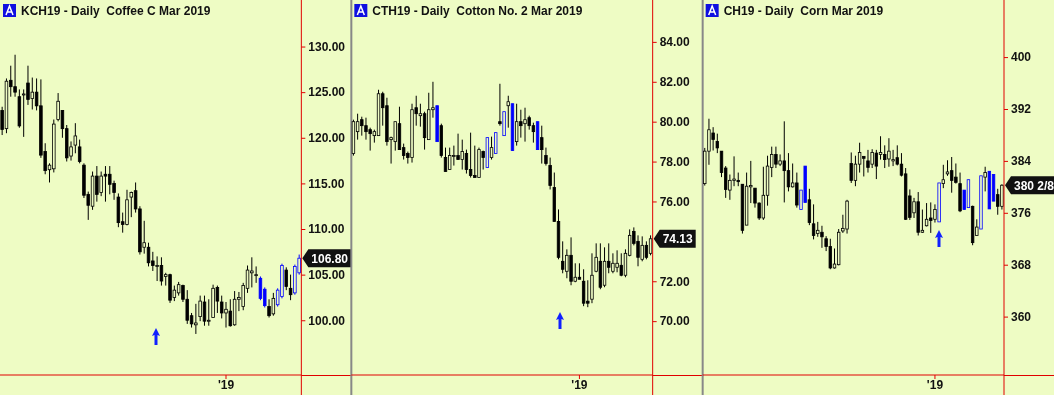 This screenshot has height=395, width=1054. I want to click on y-tick-label: 376, so click(1021, 213).